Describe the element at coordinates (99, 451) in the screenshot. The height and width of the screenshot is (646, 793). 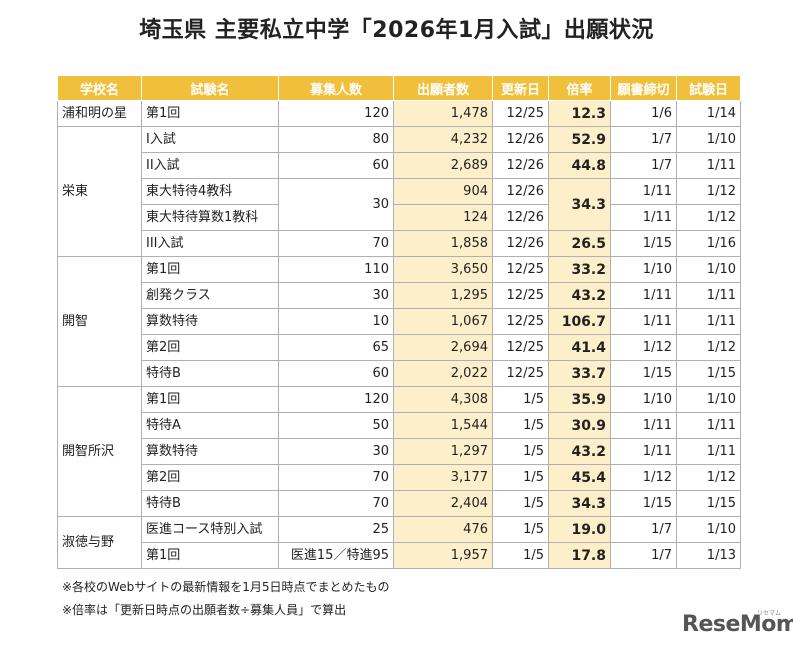
I see `school-name: 開智所沢` at that location.